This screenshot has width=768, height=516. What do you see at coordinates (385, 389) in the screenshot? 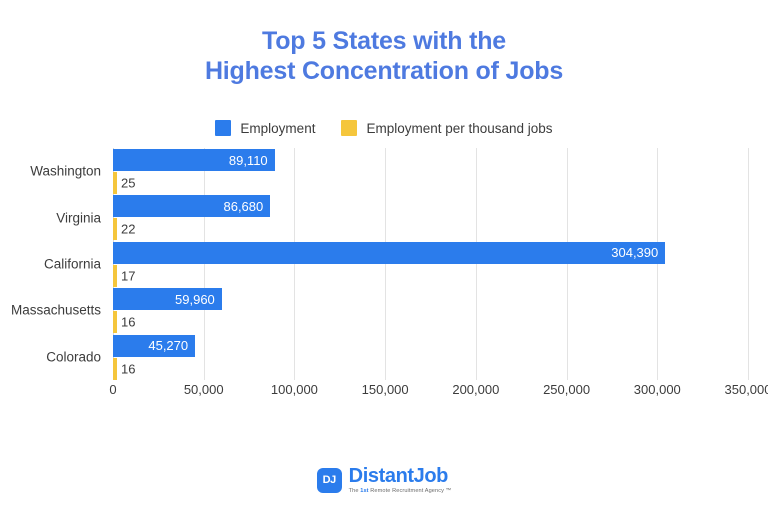
I see `x-axis-tick: 150,000` at bounding box center [385, 389].